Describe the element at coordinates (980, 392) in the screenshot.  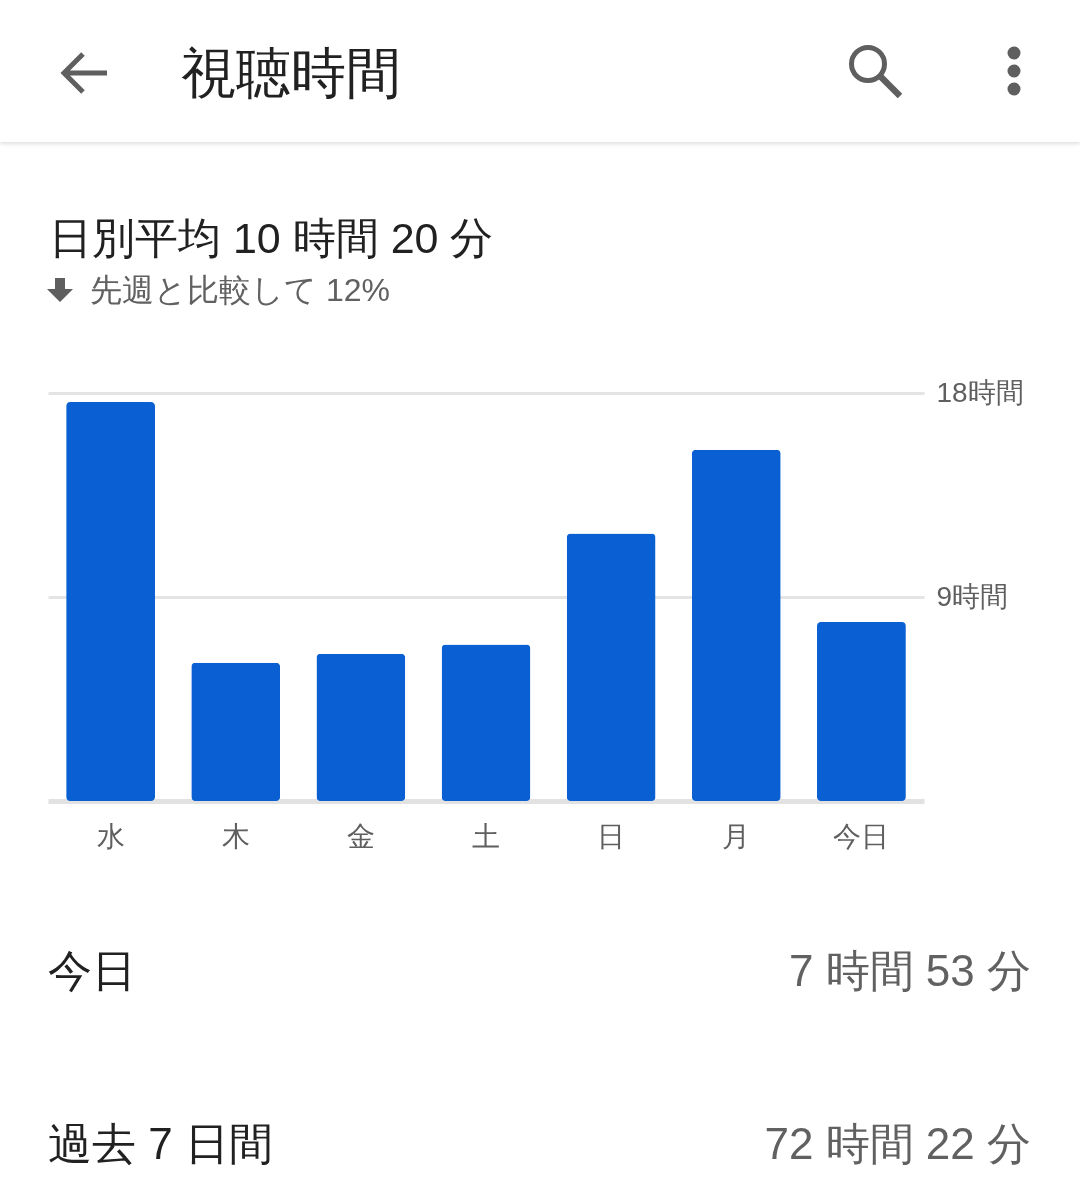
I see `y-tick-label: 18時間` at that location.